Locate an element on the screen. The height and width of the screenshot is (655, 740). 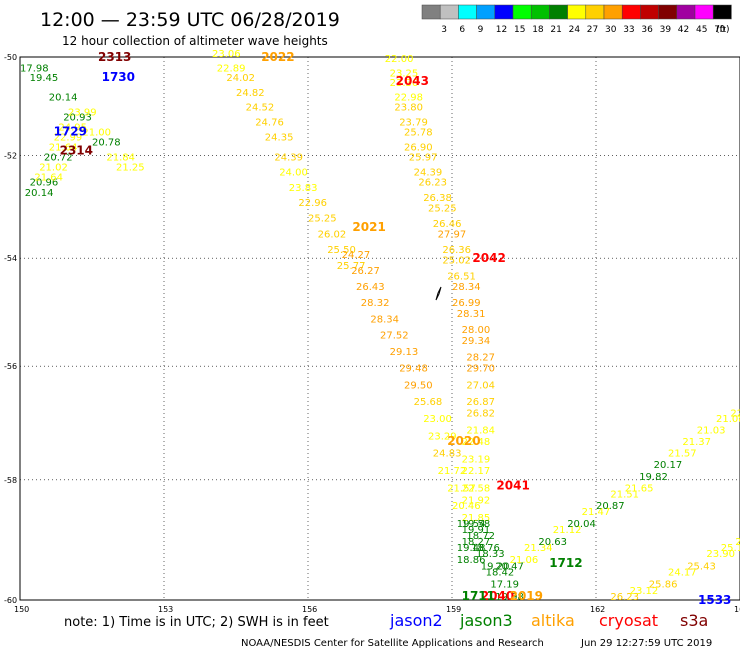
legend-tick-label: 45 is located at coordinates (701, 30).